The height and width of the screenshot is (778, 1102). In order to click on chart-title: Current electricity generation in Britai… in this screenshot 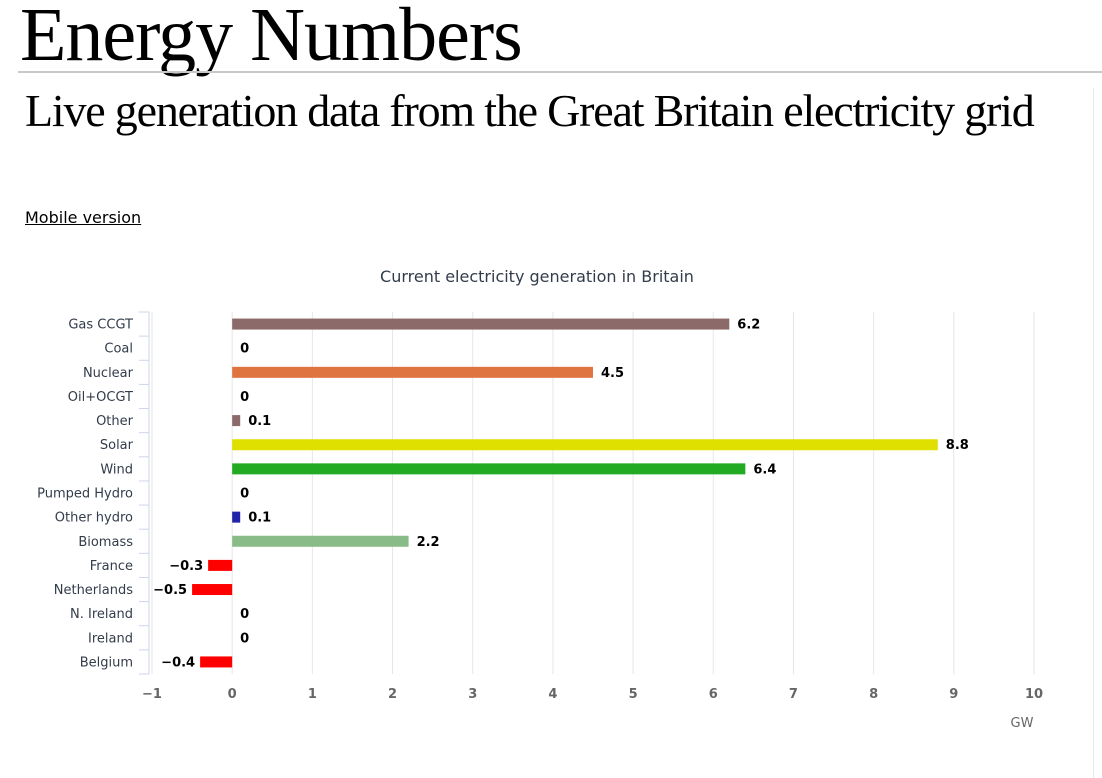, I will do `click(537, 276)`.